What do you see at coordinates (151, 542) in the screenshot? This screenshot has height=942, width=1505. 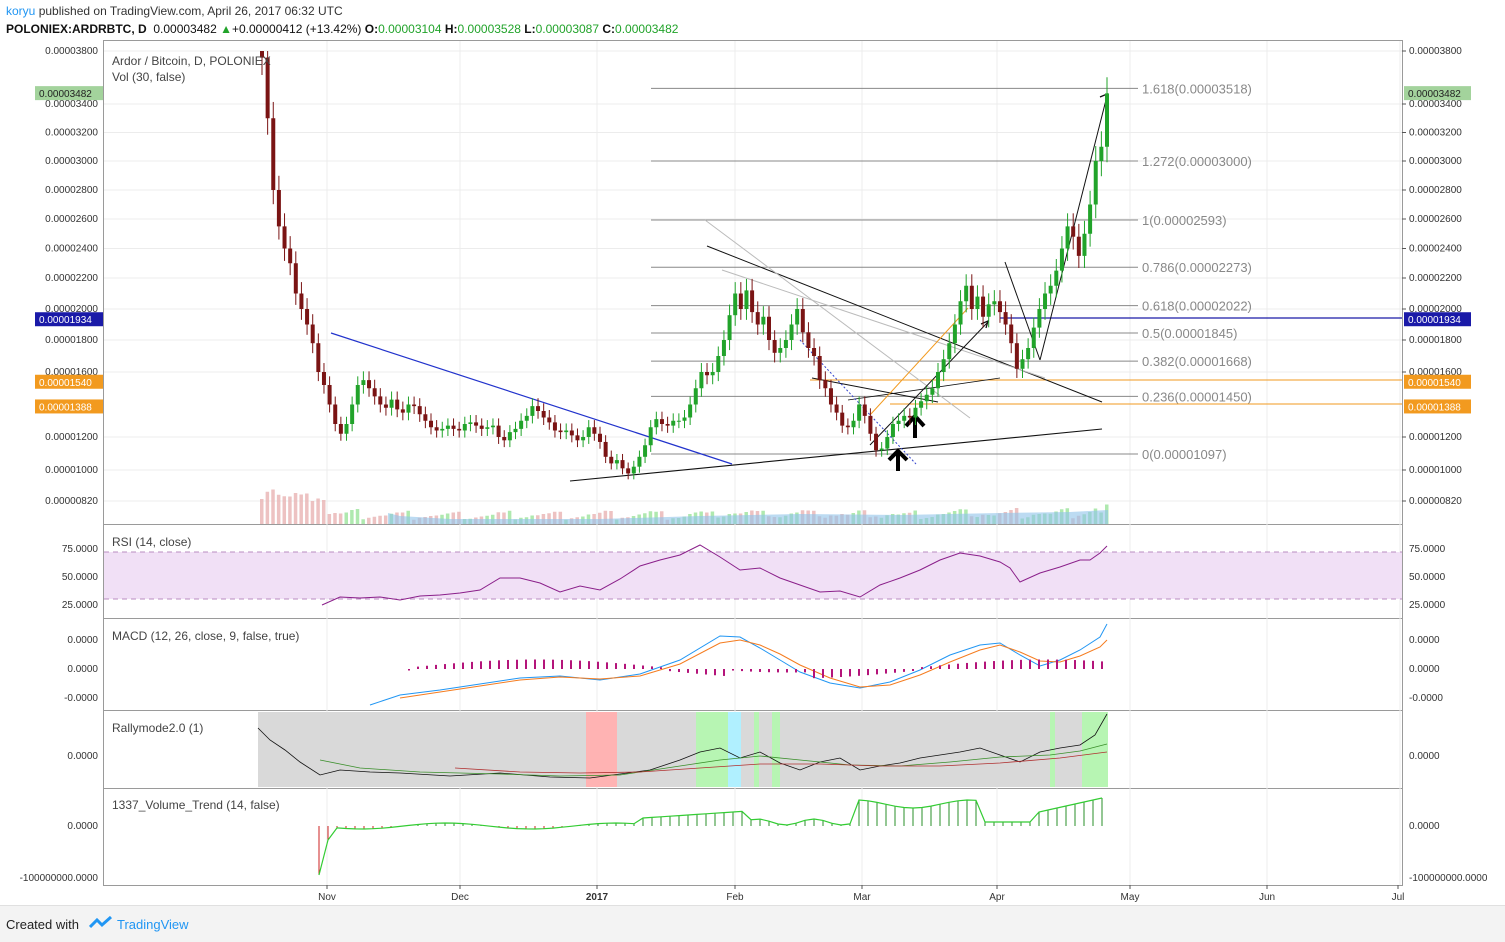 I see `rsi-label: RSI (14, close)` at bounding box center [151, 542].